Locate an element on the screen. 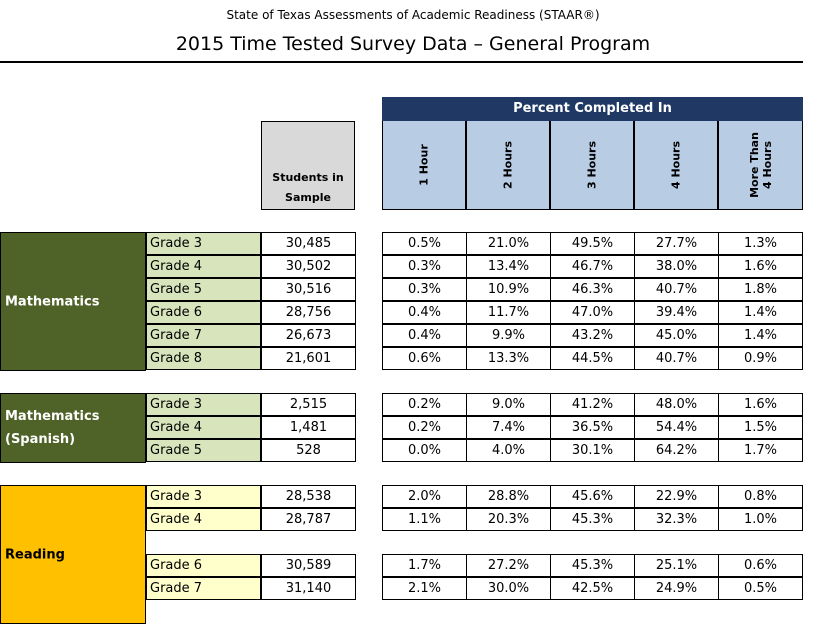 The image size is (826, 632). col-label-2-hours: 2 Hours is located at coordinates (508, 165).